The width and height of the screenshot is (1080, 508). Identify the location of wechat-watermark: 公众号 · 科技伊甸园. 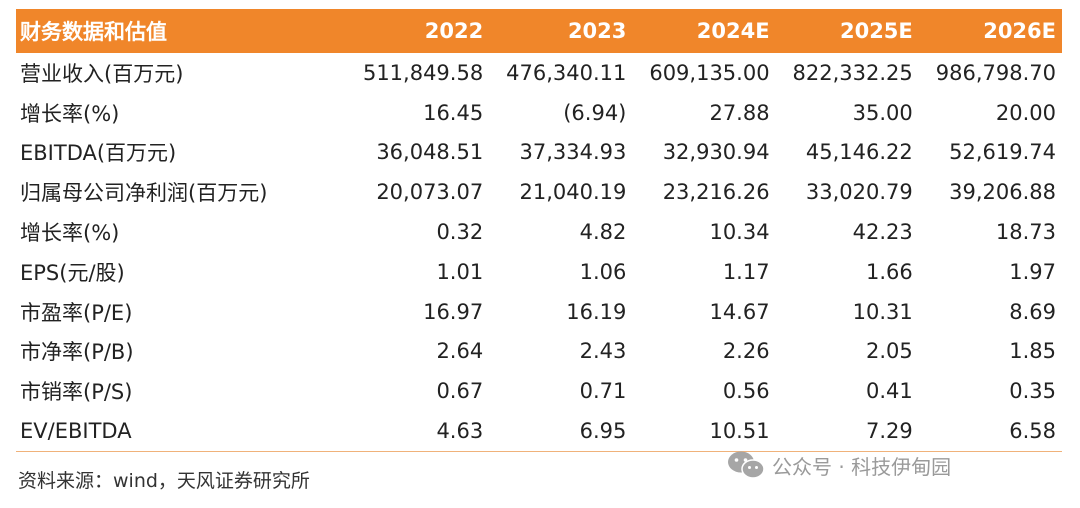
(838, 465).